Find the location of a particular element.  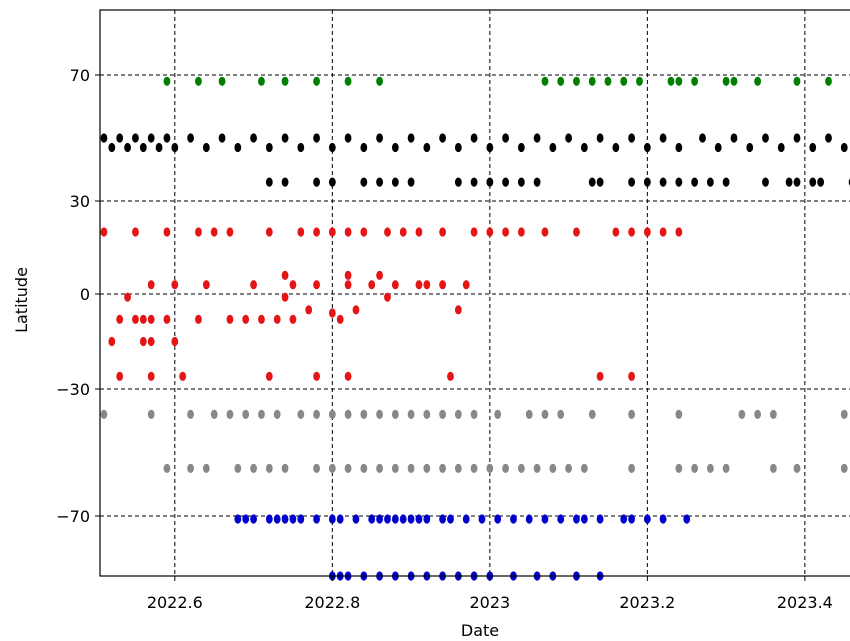

x-axis-ticks: 2022.6 2022.8 2023 2023.2 2023.4 is located at coordinates (490, 594).